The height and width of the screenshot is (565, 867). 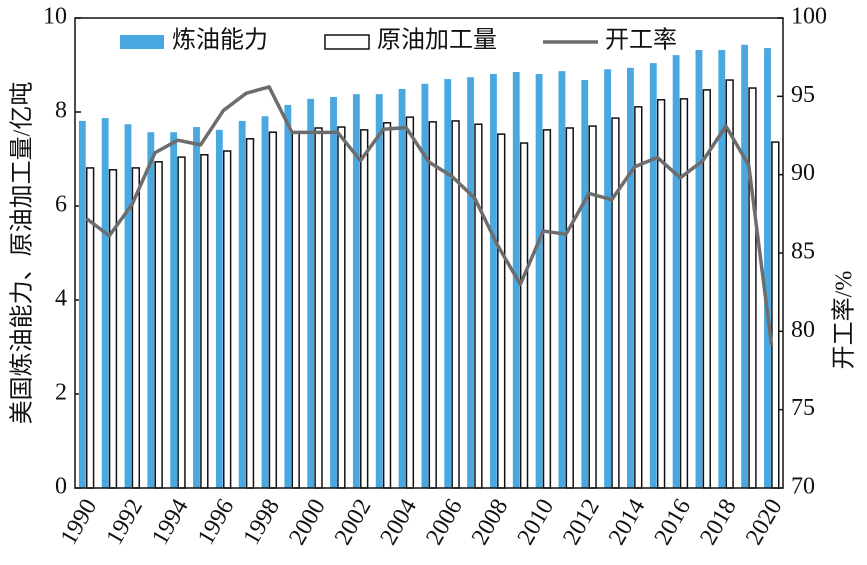 I want to click on x-tick-label: 1992, so click(x=125, y=522).